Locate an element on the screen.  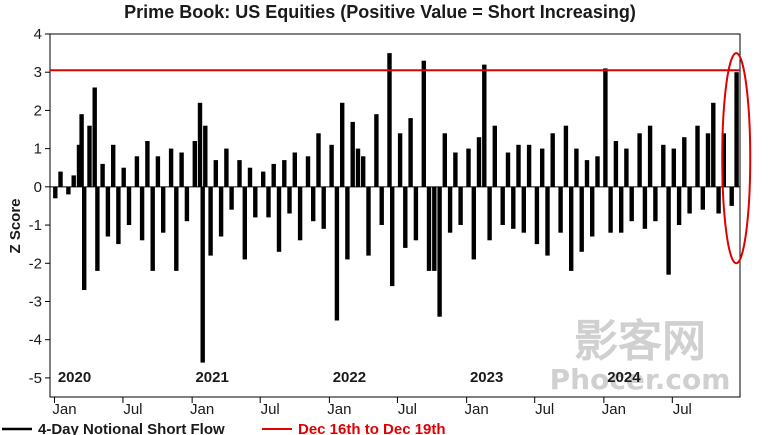
year-label: 2022 is located at coordinates (349, 377).